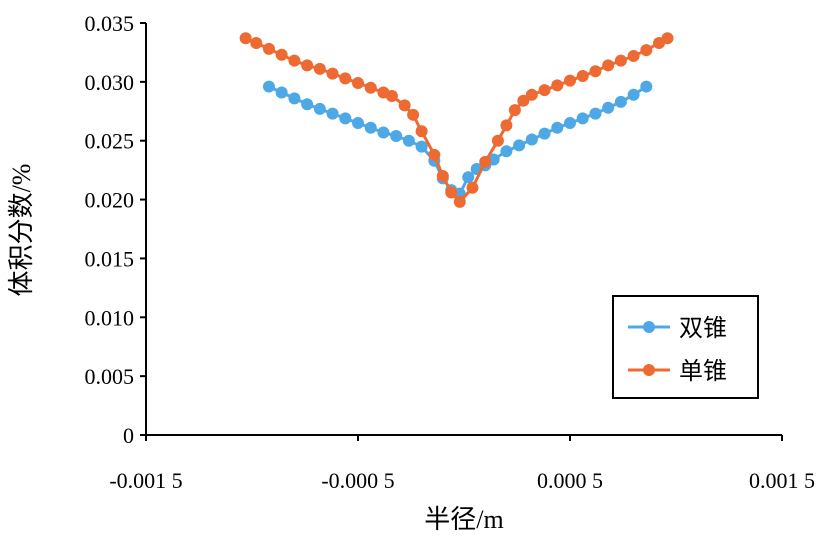 This screenshot has width=827, height=544. I want to click on legend-marker-single-cone, so click(649, 370).